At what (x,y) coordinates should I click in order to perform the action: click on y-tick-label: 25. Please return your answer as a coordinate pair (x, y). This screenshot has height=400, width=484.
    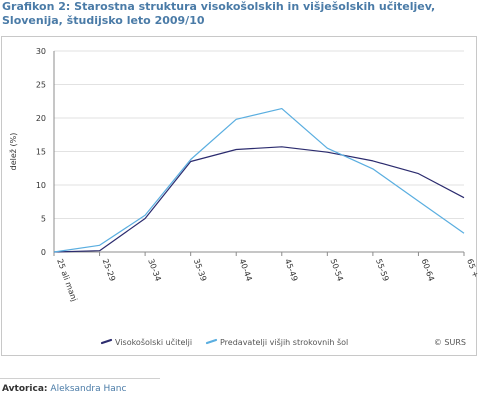
    Looking at the image, I should click on (41, 85).